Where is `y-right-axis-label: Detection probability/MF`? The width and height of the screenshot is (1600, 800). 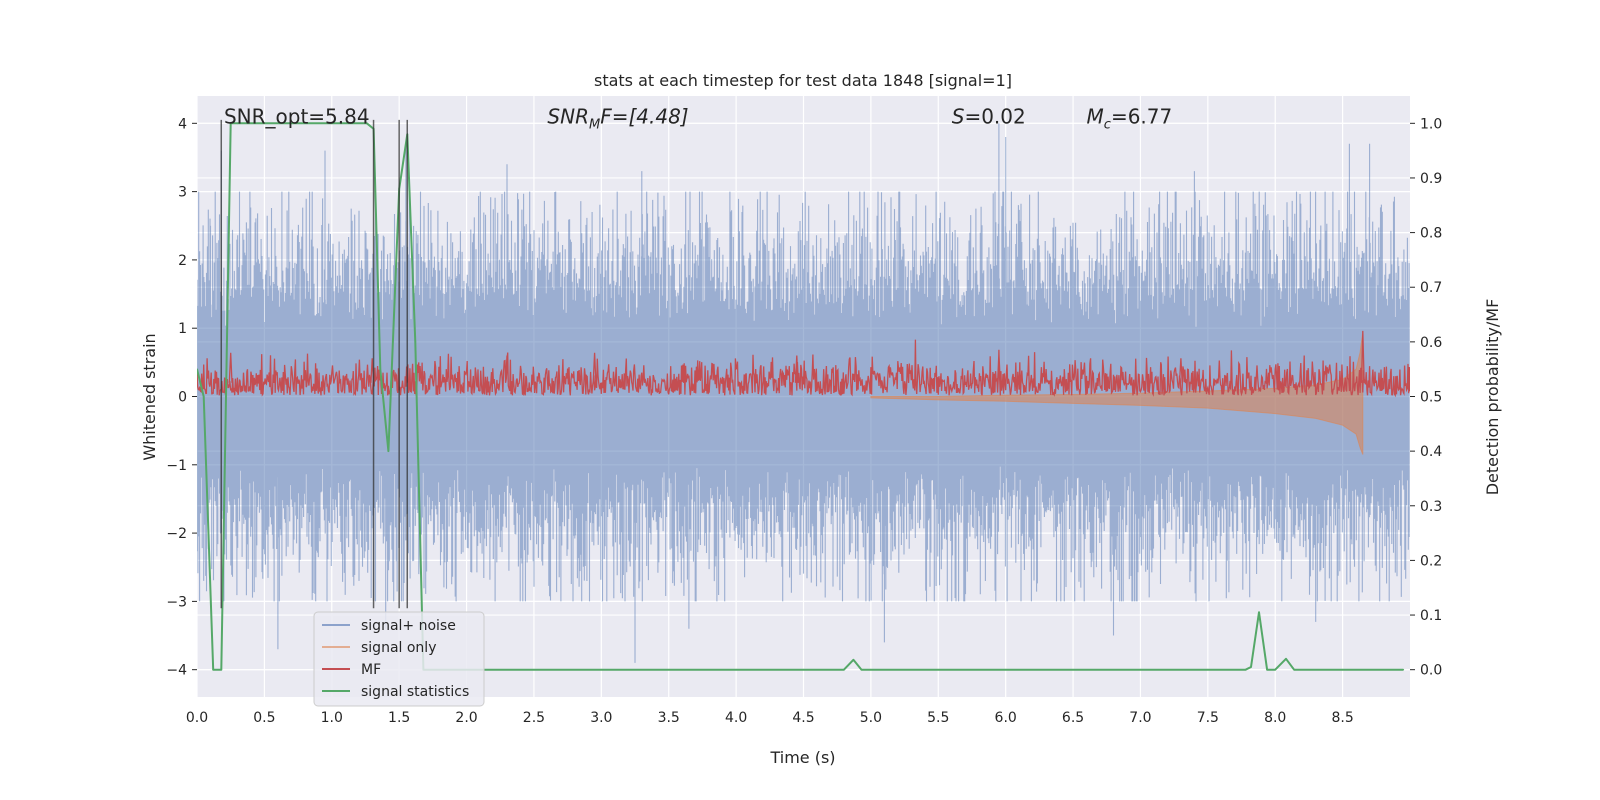
y-right-axis-label: Detection probability/MF is located at coordinates (1492, 397).